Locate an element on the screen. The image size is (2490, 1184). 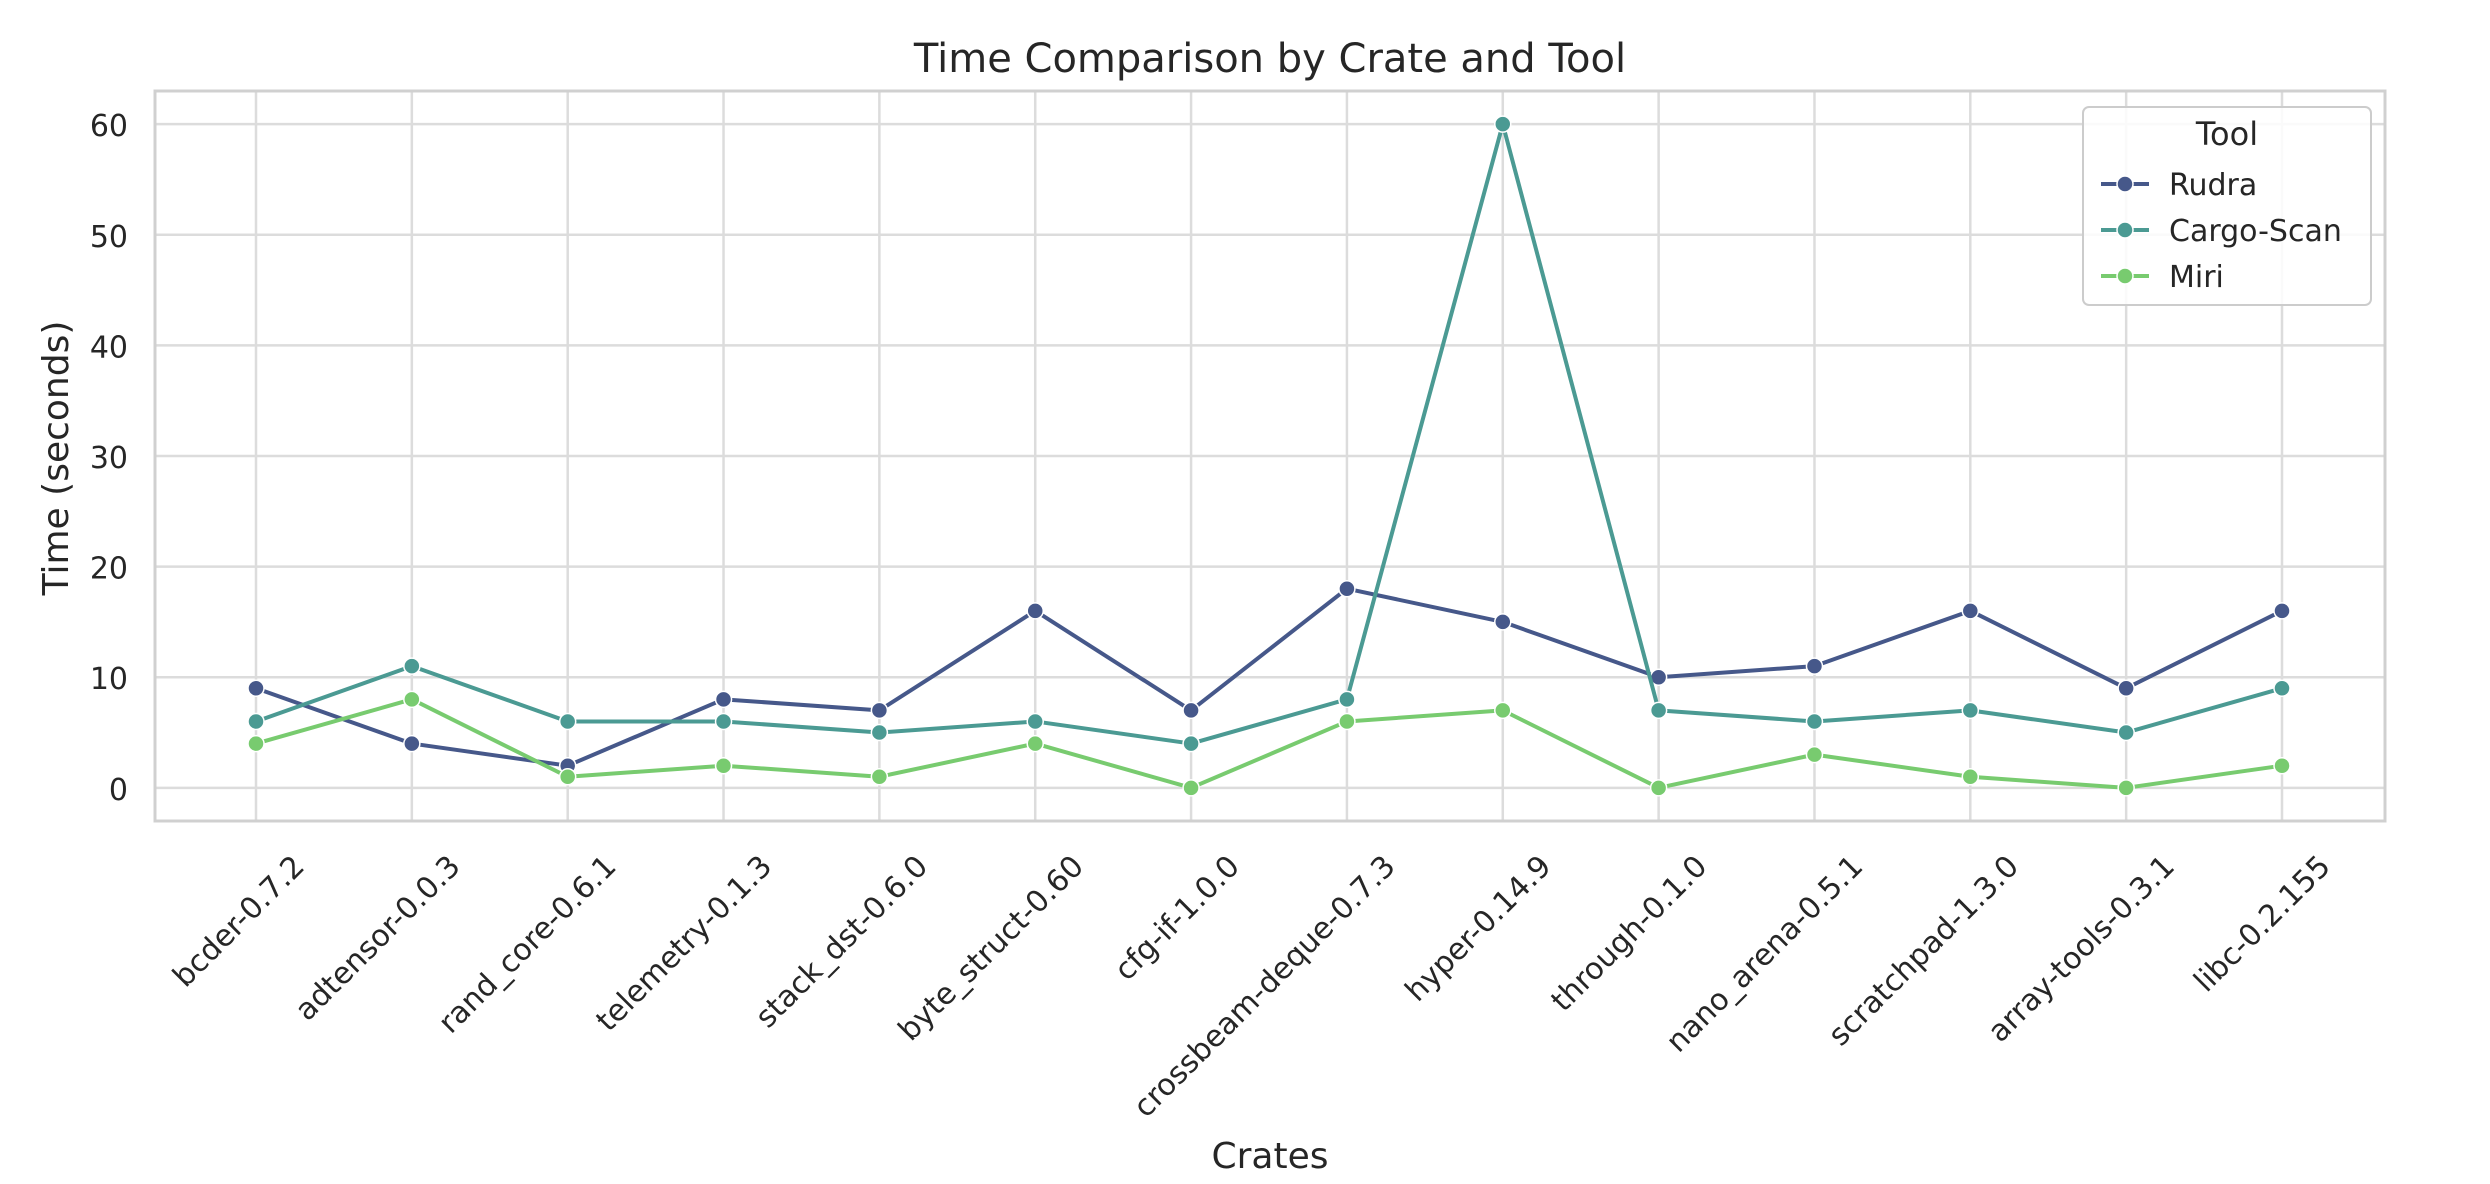
y-axis-ticks: 0 10 20 30 40 50 60 is located at coordinates (109, 458).